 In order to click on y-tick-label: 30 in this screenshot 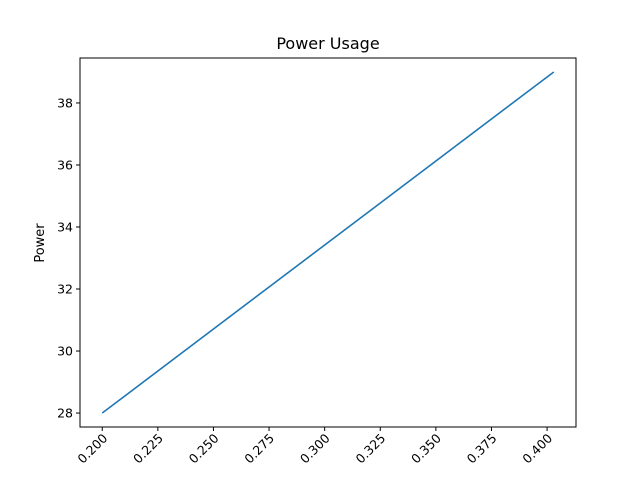, I will do `click(65, 351)`.